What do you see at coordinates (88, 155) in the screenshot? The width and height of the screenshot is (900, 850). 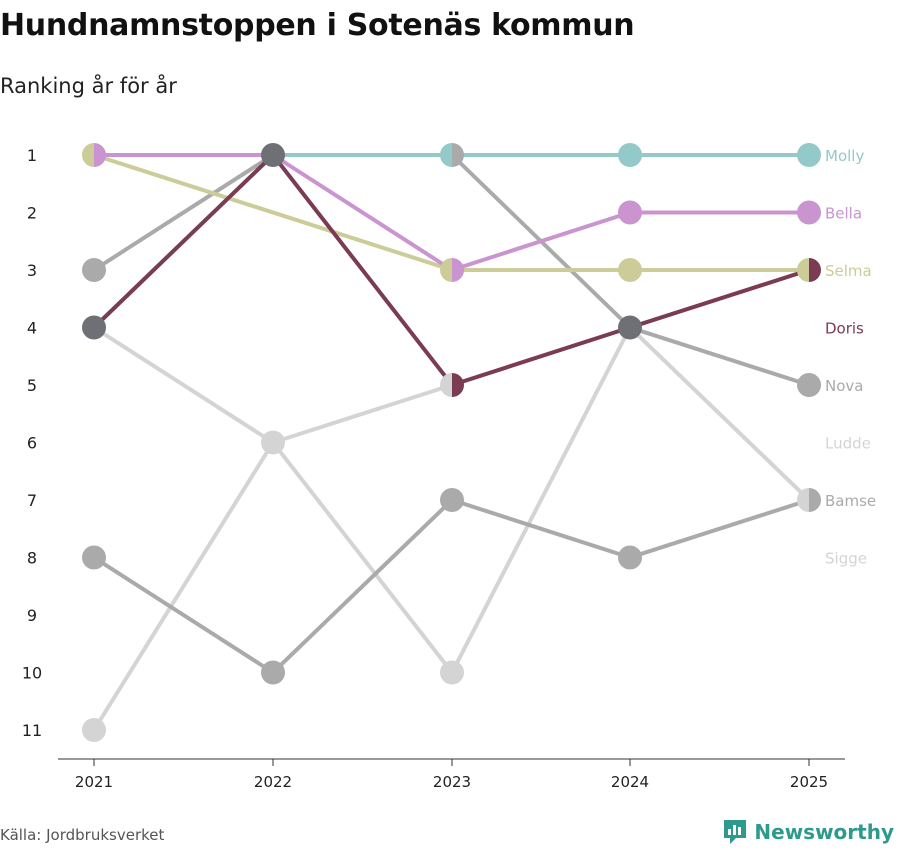 I see `marker-selma-2021` at bounding box center [88, 155].